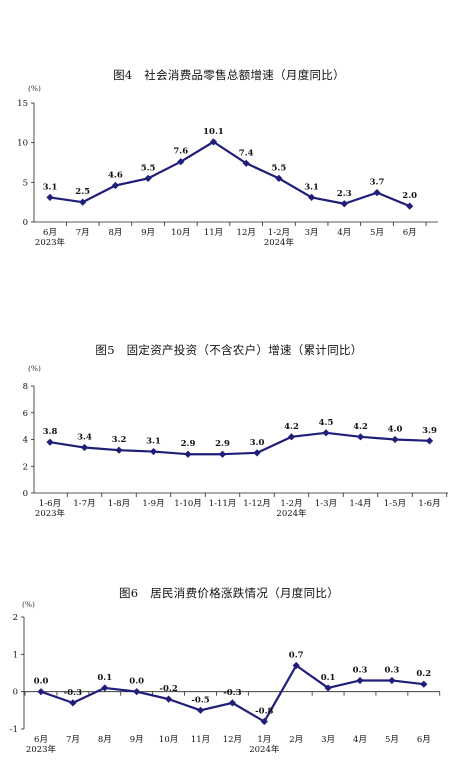 The height and width of the screenshot is (768, 458). What do you see at coordinates (180, 152) in the screenshot?
I see `data-label: 7.6` at bounding box center [180, 152].